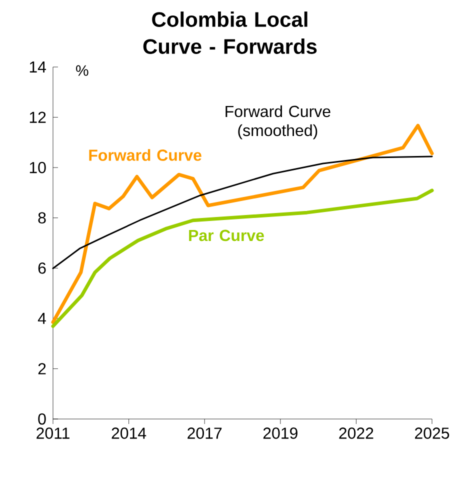 The width and height of the screenshot is (461, 481). What do you see at coordinates (38, 117) in the screenshot?
I see `y-tick-label: 12` at bounding box center [38, 117].